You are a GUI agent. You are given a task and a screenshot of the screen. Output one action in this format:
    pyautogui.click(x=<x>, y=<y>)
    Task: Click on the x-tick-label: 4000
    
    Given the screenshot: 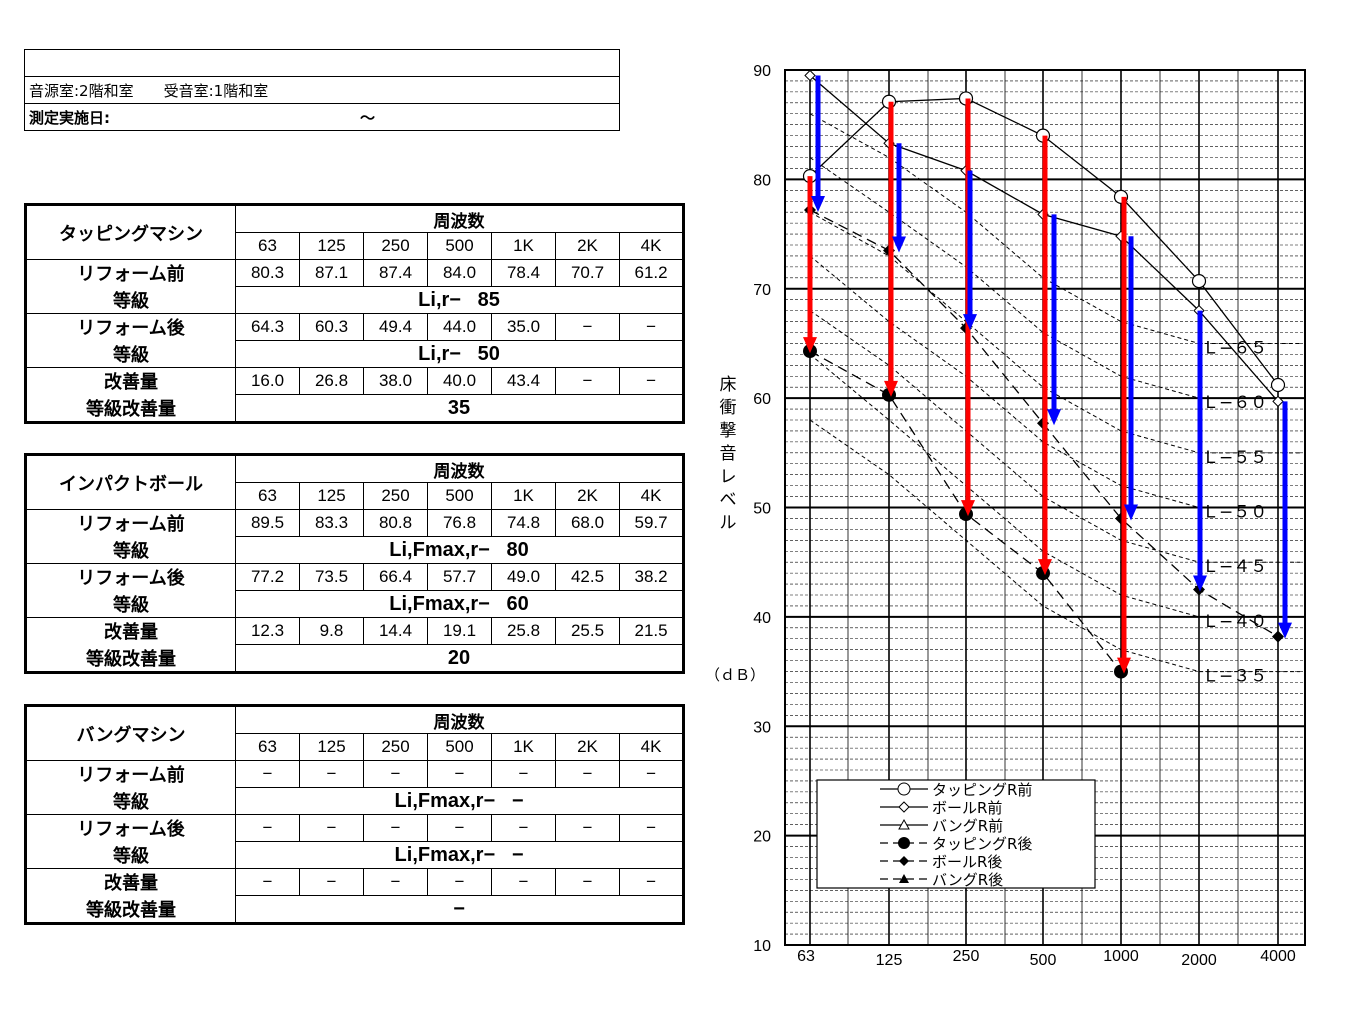 What is the action you would take?
    pyautogui.click(x=1278, y=956)
    